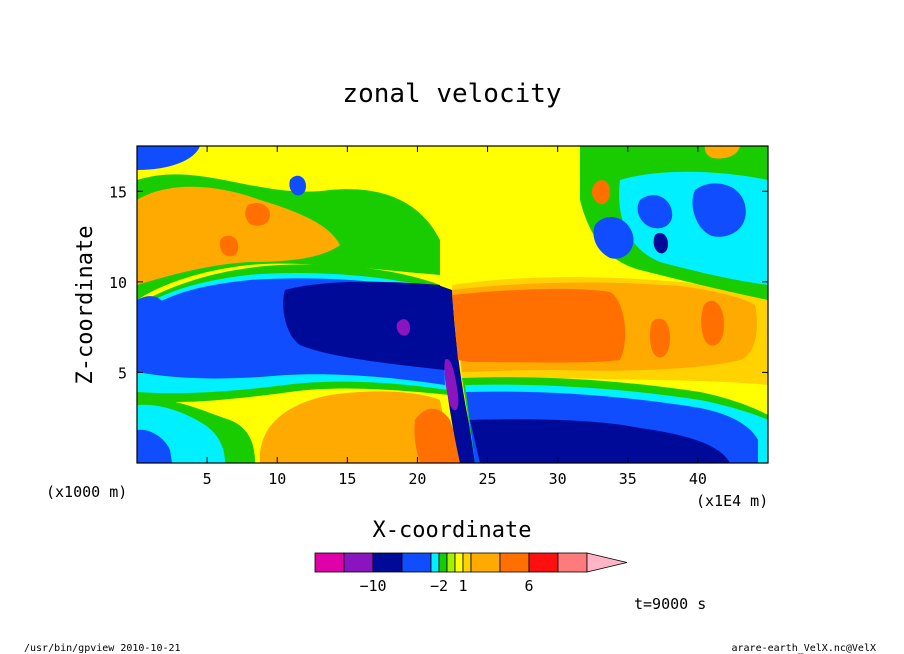  I want to click on front-purple, so click(451, 385).